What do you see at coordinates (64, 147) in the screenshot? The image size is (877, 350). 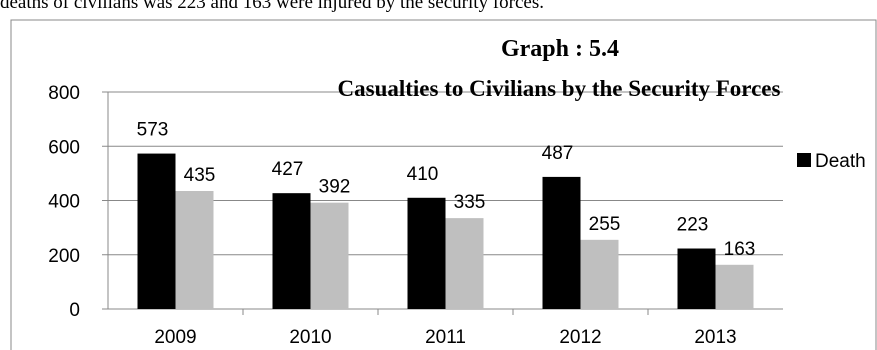 I see `y-tick-label: 600` at bounding box center [64, 147].